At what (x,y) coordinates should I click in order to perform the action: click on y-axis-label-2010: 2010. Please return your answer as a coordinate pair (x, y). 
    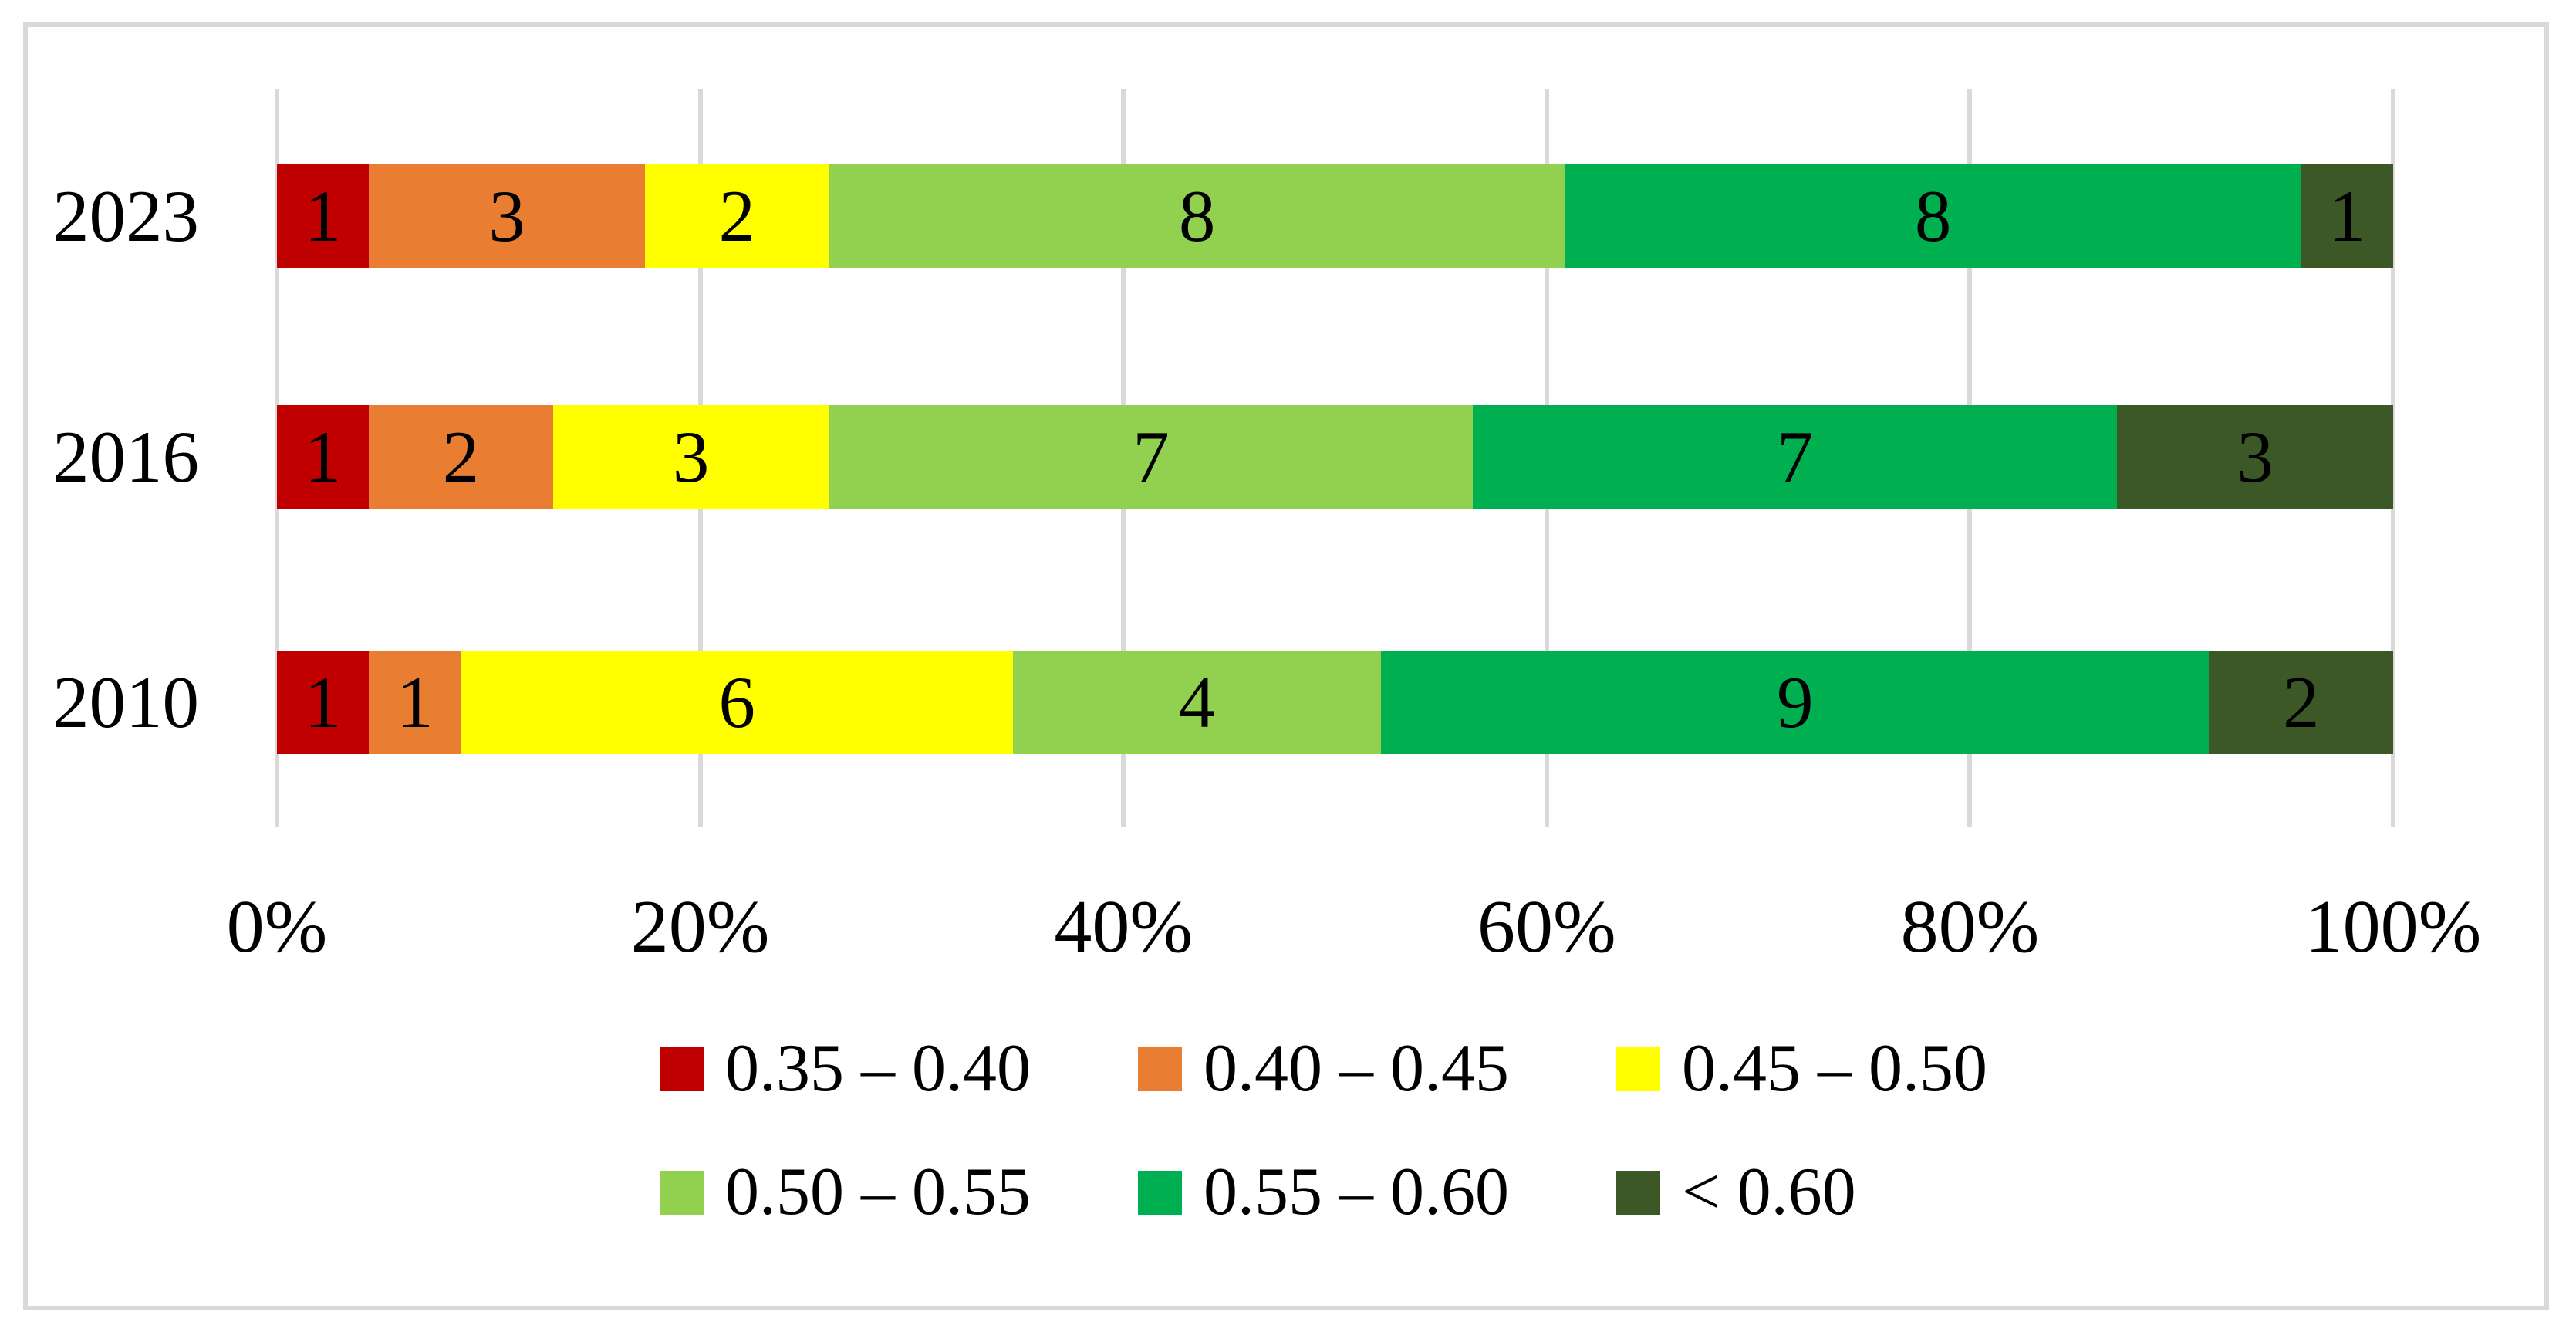
    Looking at the image, I should click on (125, 702).